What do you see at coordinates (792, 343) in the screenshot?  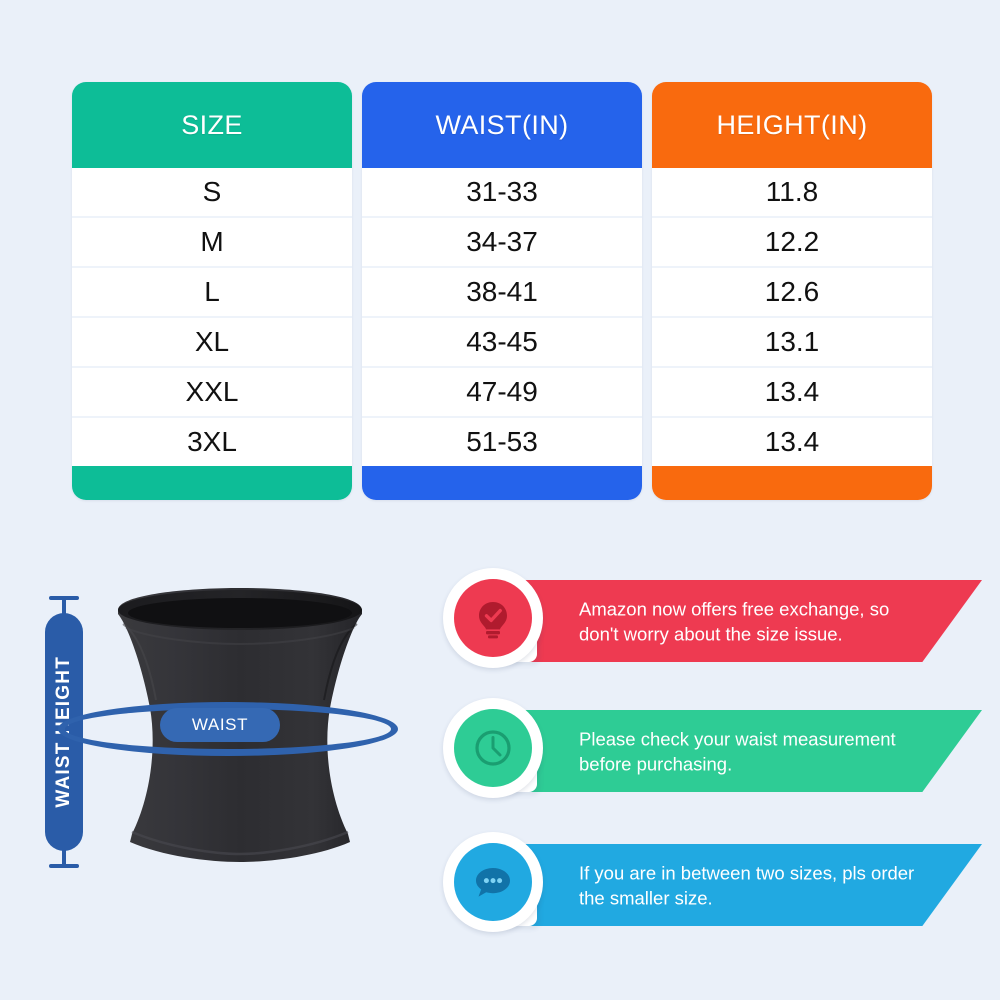 I see `table-cell: 13.1` at bounding box center [792, 343].